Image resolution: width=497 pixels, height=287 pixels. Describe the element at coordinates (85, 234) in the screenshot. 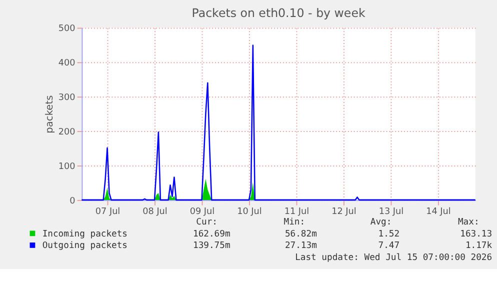

I see `legend-label: Incoming packets` at that location.